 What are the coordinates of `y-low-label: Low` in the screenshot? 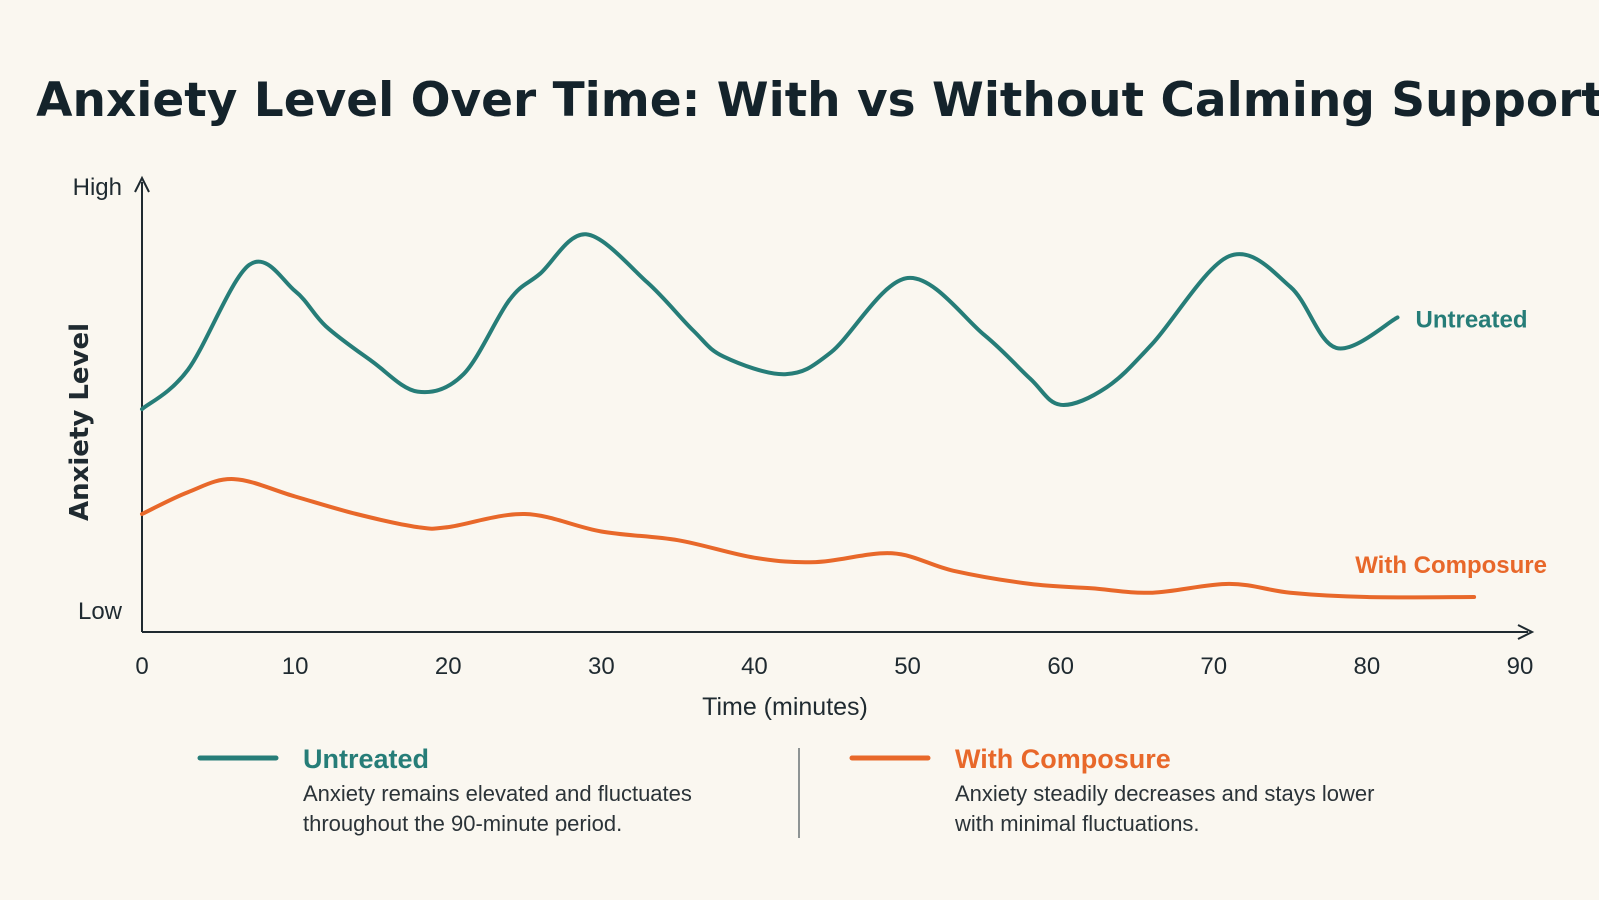 It's located at (100, 611).